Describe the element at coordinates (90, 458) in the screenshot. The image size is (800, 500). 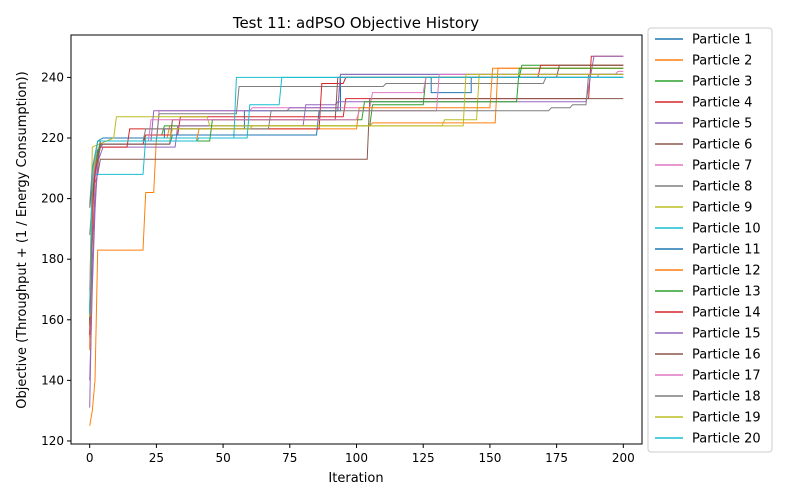
I see `x-tick-label: 0` at that location.